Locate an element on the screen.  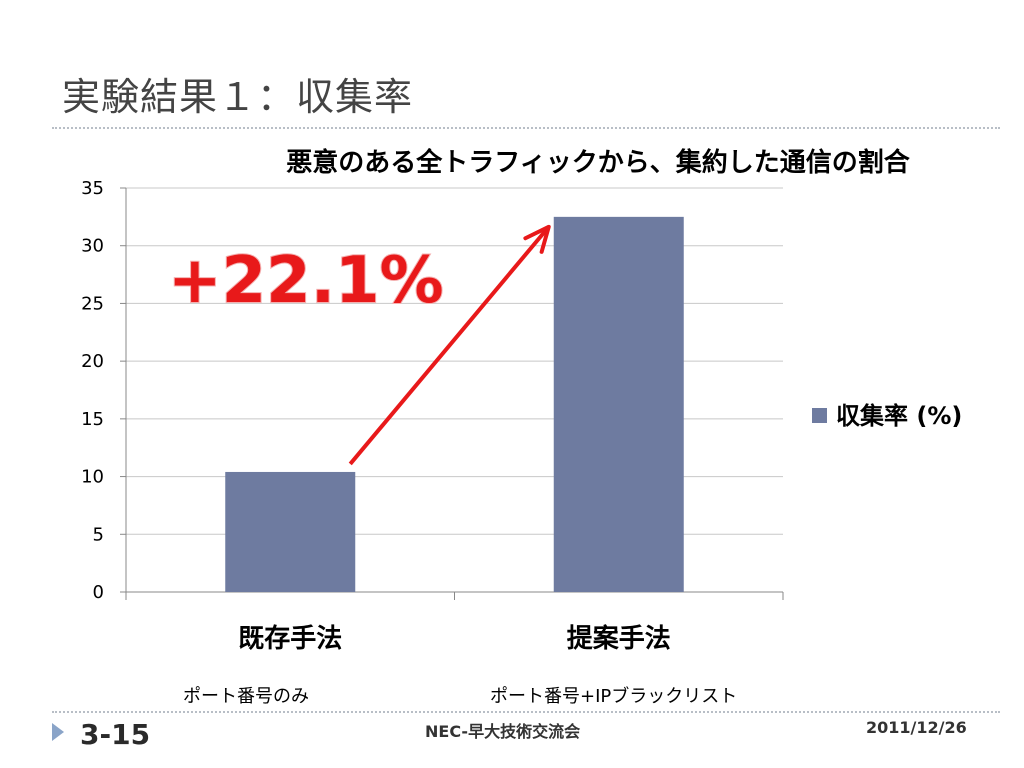
y-tick-label: 5 is located at coordinates (98, 534).